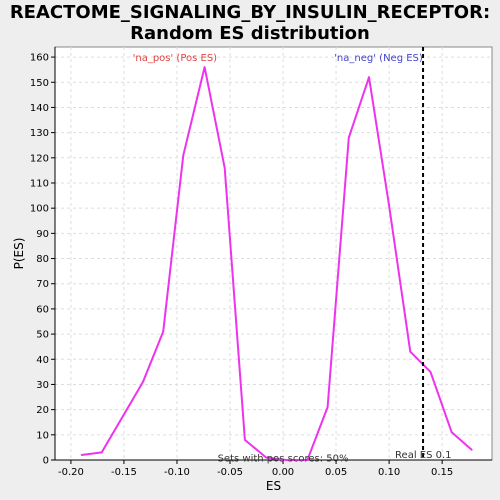 This screenshot has width=500, height=500. Describe the element at coordinates (39, 58) in the screenshot. I see `y-tick-label: 160` at that location.